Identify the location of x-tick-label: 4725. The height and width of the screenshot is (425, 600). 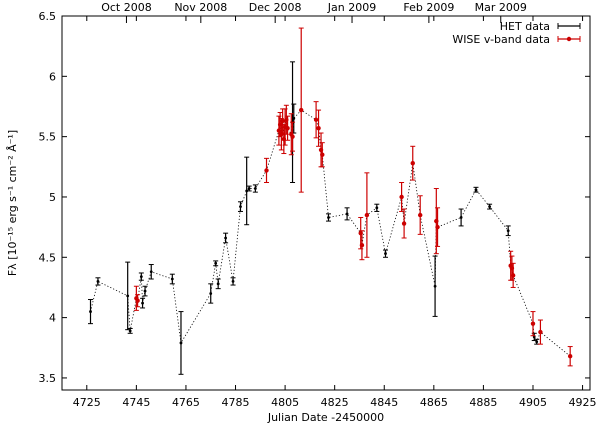
(87, 402).